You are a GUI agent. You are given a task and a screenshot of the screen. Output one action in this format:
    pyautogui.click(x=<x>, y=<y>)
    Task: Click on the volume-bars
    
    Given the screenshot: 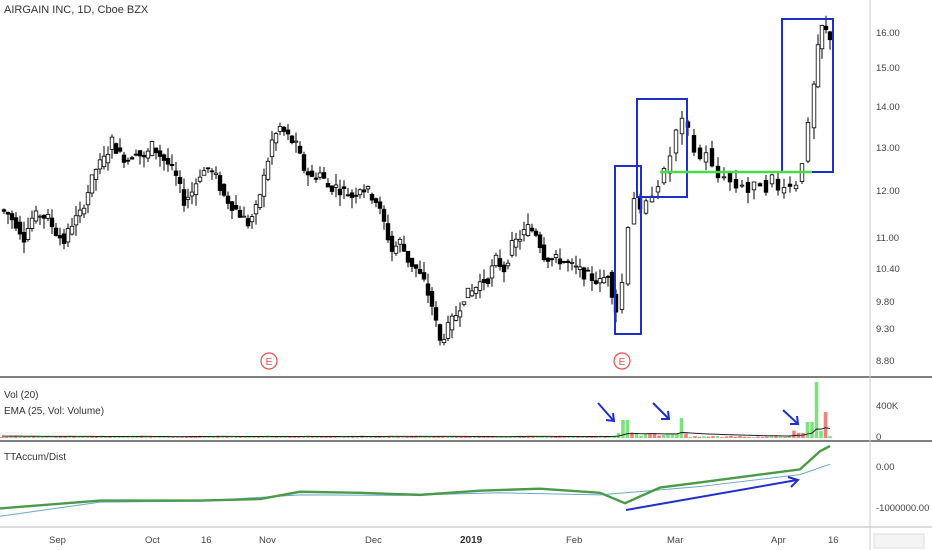 What is the action you would take?
    pyautogui.click(x=416, y=410)
    